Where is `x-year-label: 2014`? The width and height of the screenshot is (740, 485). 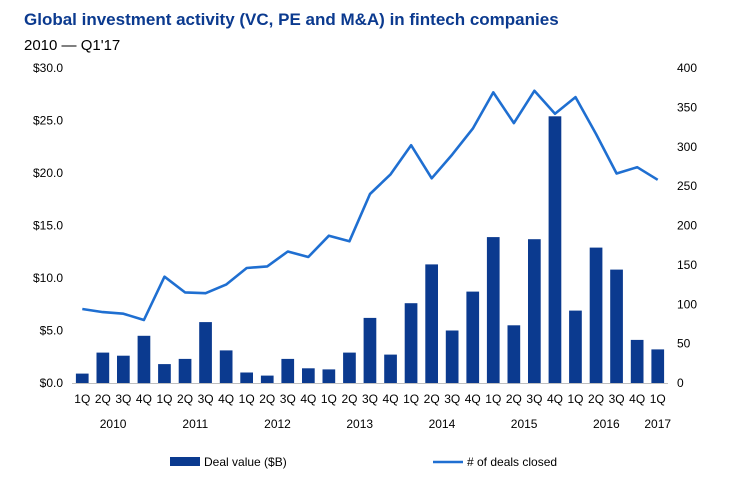
x-year-label: 2014 is located at coordinates (442, 424).